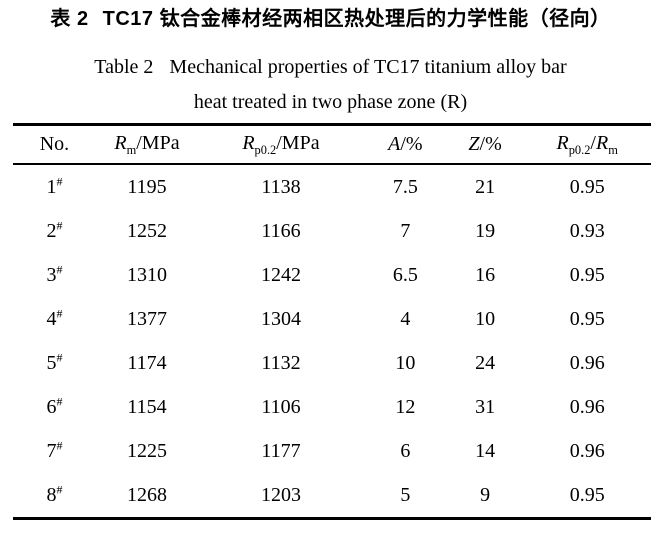 Image resolution: width=661 pixels, height=533 pixels. What do you see at coordinates (147, 144) in the screenshot?
I see `column-header-rm: Rm/MPa` at bounding box center [147, 144].